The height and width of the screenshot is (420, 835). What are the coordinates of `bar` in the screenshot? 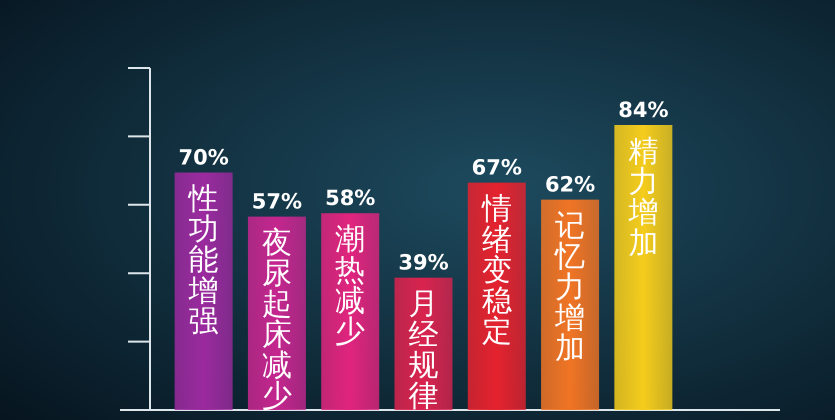 It's located at (643, 267).